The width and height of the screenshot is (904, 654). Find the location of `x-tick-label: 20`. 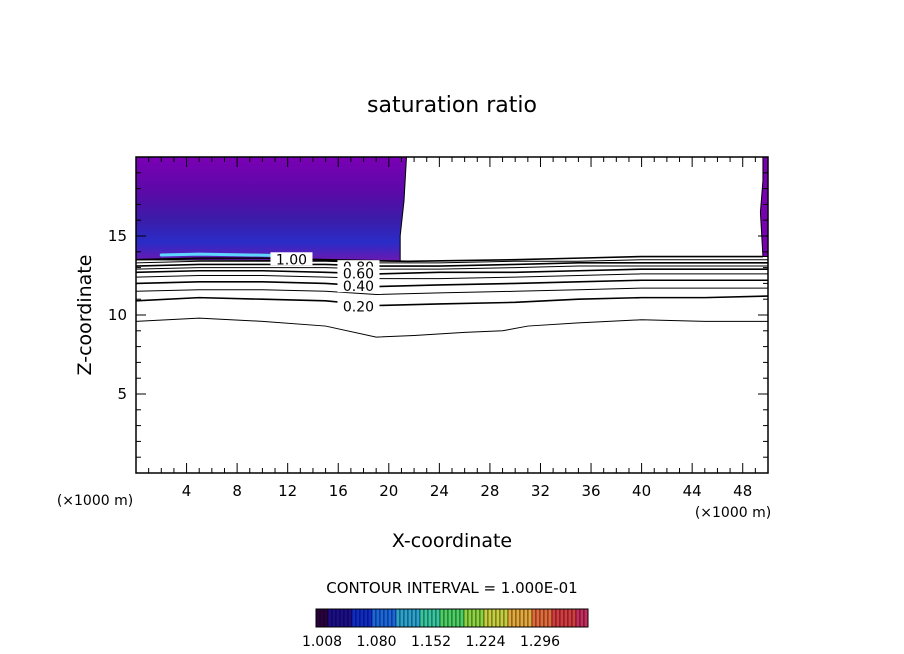

x-tick-label: 20 is located at coordinates (388, 491).